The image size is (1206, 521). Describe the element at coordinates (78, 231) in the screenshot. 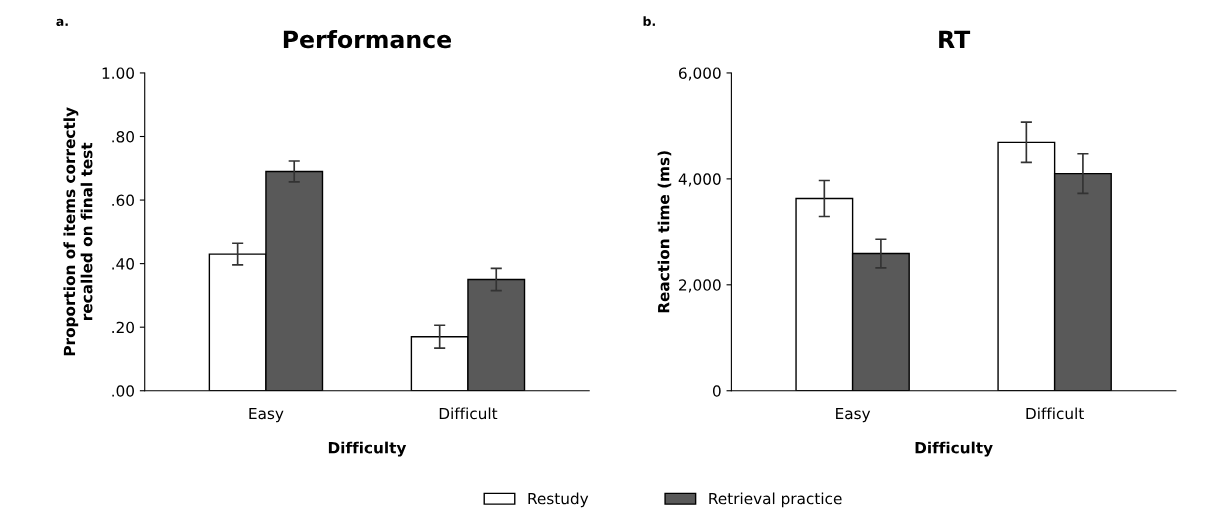

I see `y-axis-title: Proportion of items correctly recalled on final test` at that location.